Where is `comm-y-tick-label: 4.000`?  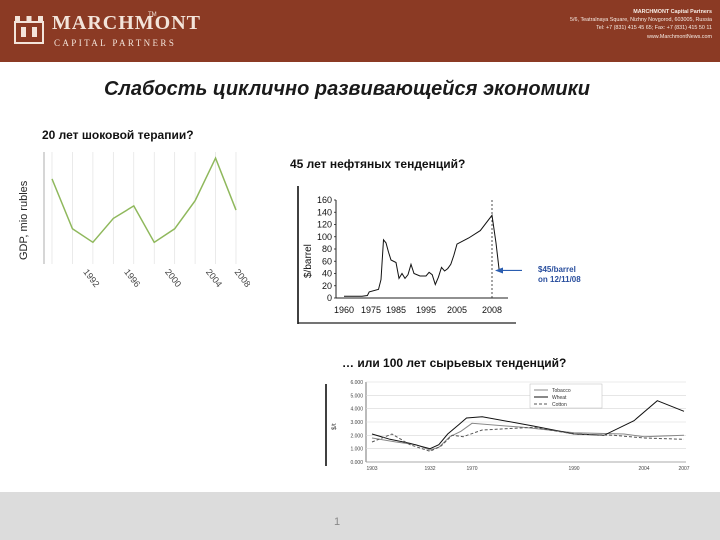 comm-y-tick-label: 4.000 is located at coordinates (356, 410).